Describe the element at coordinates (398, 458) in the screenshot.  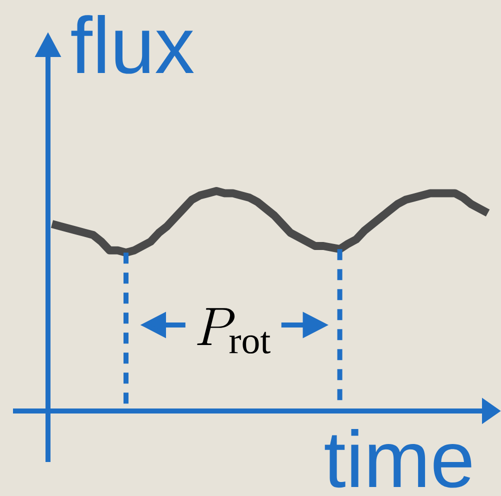
I see `x-axis-title: time` at that location.